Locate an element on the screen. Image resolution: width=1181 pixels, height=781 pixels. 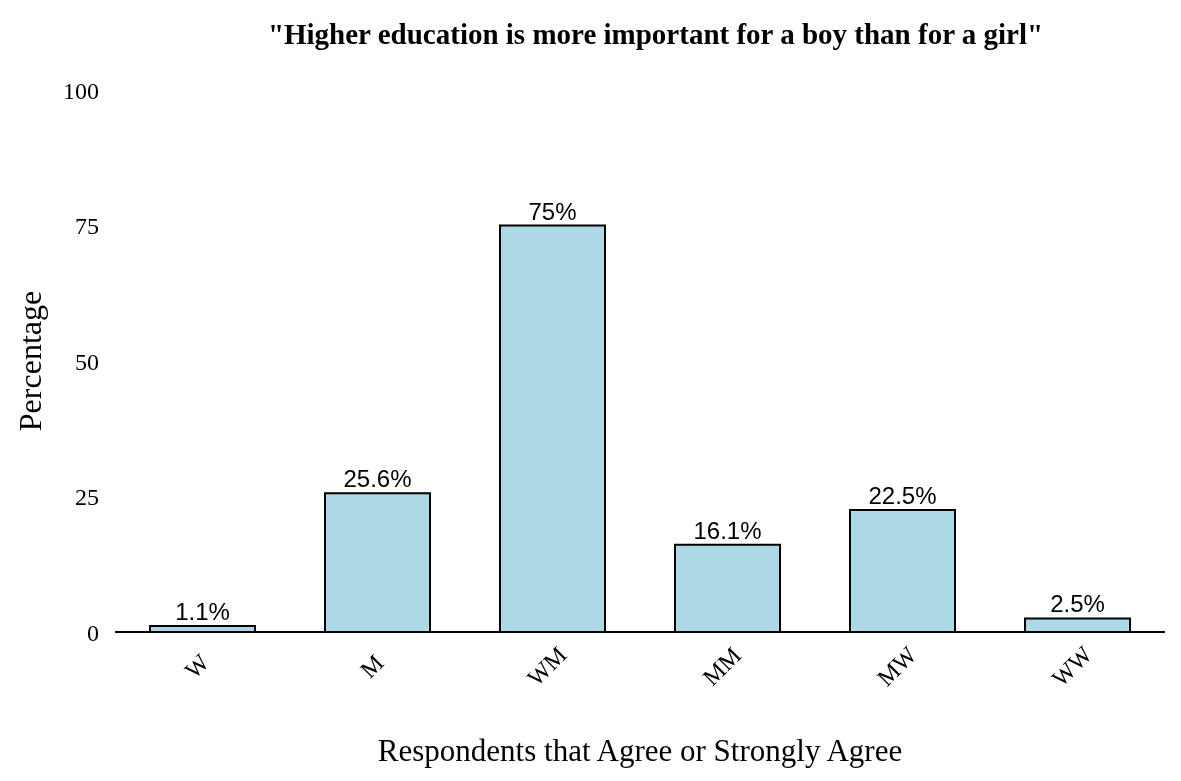
data-label: 1.1% is located at coordinates (202, 612).